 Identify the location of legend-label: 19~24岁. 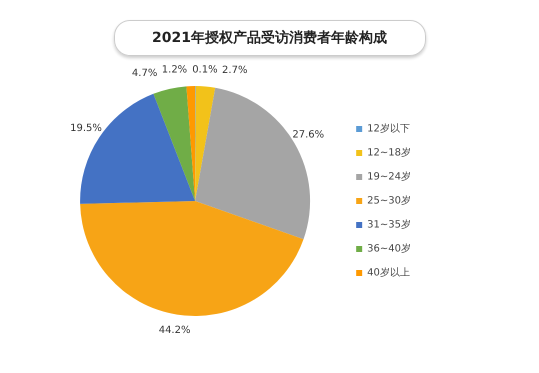
(389, 176).